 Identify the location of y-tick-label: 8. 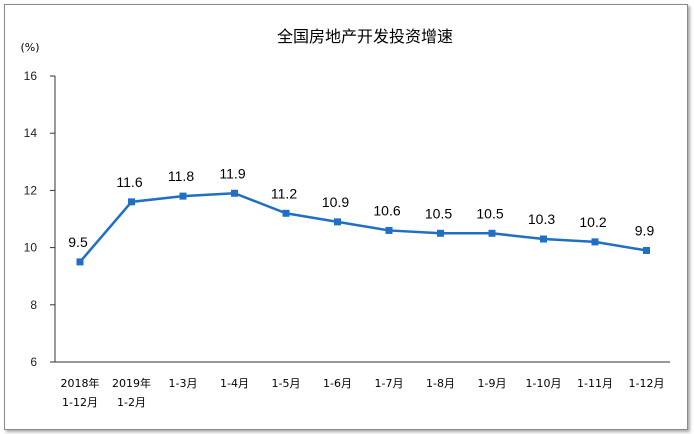
(33, 305).